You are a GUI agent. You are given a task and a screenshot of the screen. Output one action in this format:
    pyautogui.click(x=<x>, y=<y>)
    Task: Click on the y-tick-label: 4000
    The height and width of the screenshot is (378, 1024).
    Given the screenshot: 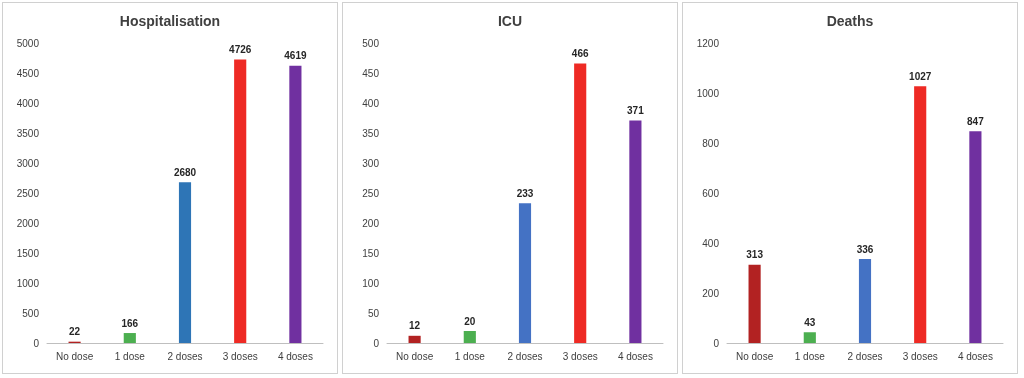 What is the action you would take?
    pyautogui.click(x=28, y=103)
    